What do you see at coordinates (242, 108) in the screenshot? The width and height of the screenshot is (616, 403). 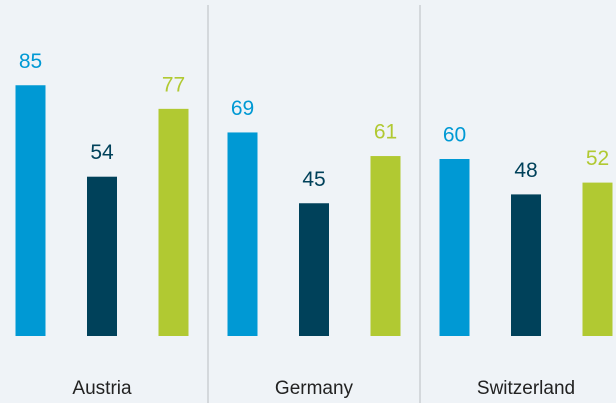 I see `value-label: 69` at bounding box center [242, 108].